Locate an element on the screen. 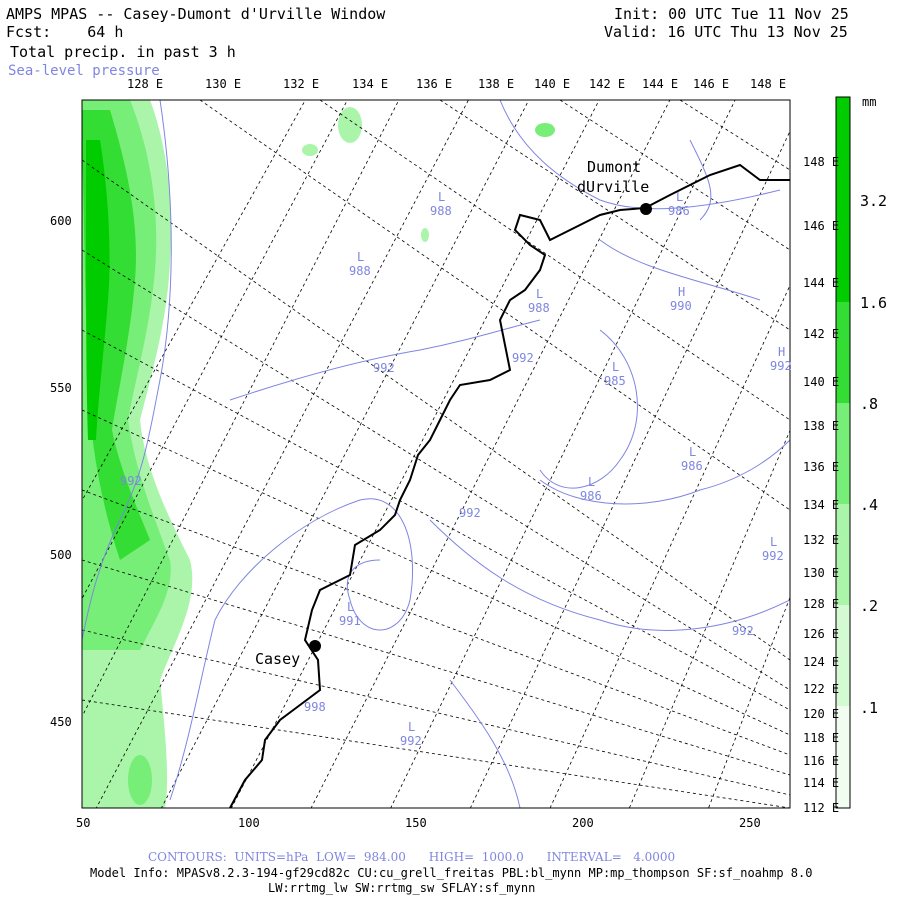  dumont-label-line2: dUrville is located at coordinates (613, 187).